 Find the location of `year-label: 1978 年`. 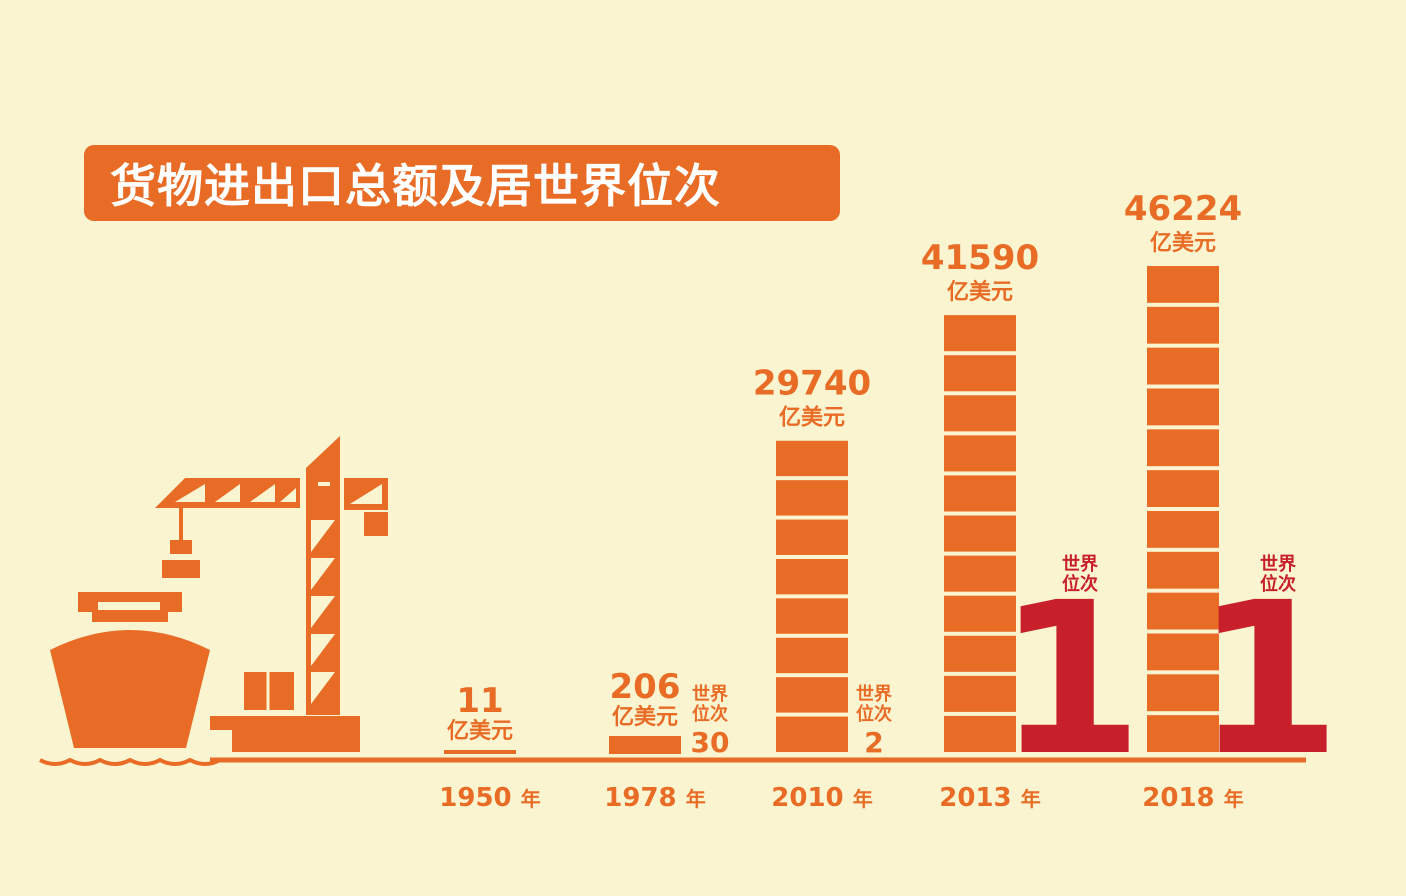

year-label: 1978 年 is located at coordinates (654, 798).